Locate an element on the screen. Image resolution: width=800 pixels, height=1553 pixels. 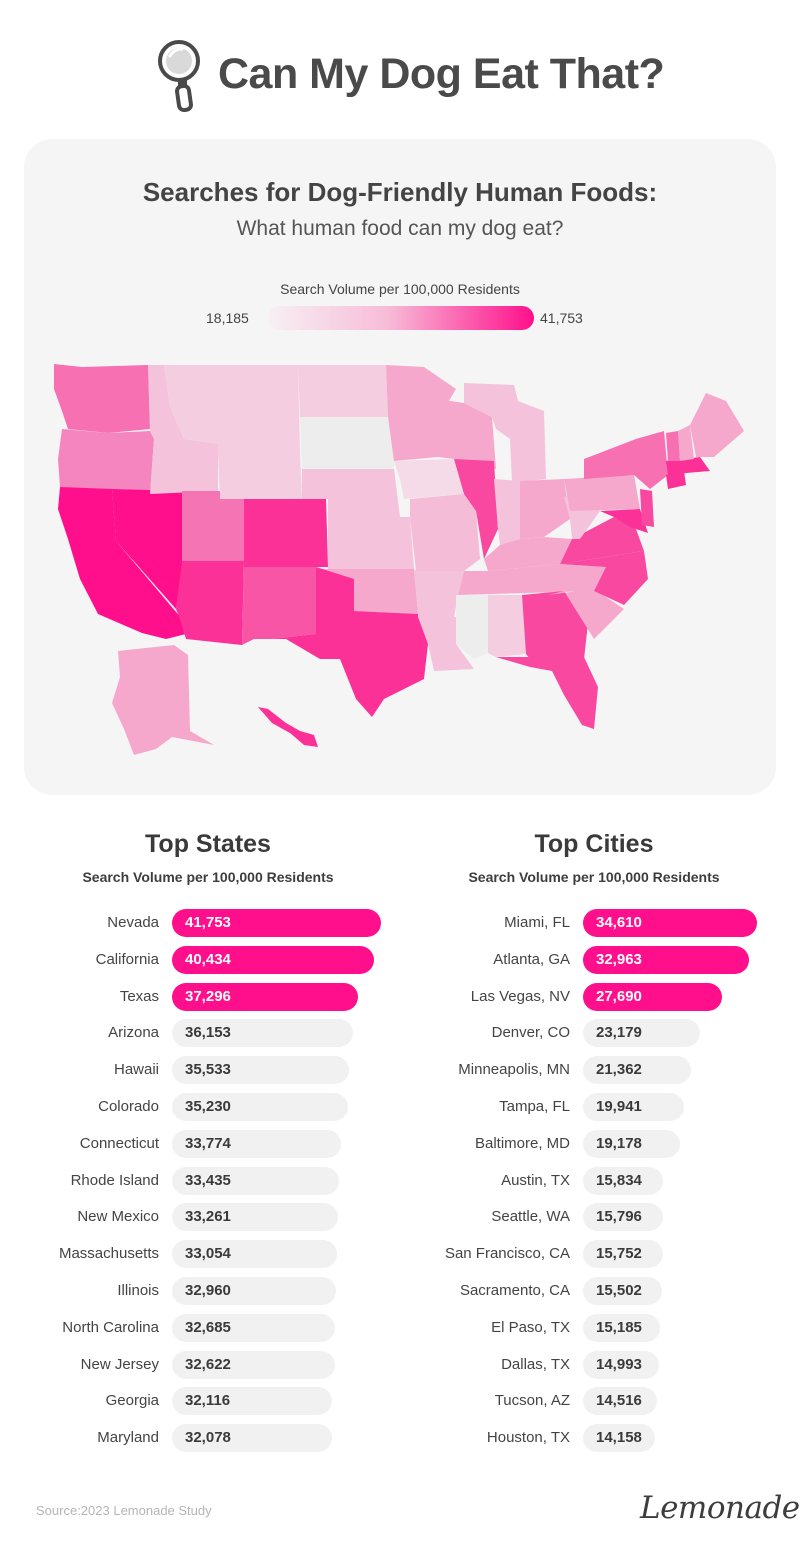
bar-row: Miami, FL 34,610 is located at coordinates (400, 923).